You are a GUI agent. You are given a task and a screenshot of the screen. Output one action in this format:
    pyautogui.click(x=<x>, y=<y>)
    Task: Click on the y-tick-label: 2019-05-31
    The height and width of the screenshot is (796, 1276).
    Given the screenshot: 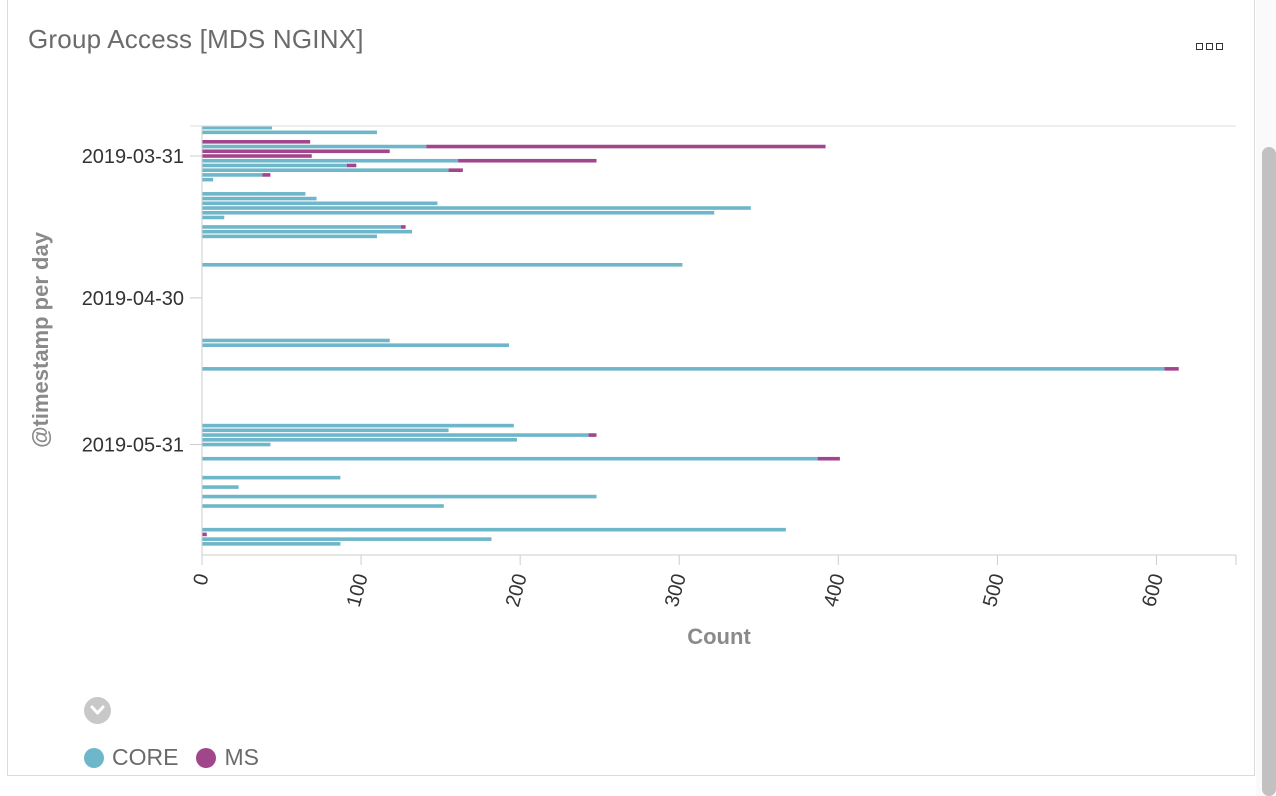 What is the action you would take?
    pyautogui.click(x=133, y=446)
    